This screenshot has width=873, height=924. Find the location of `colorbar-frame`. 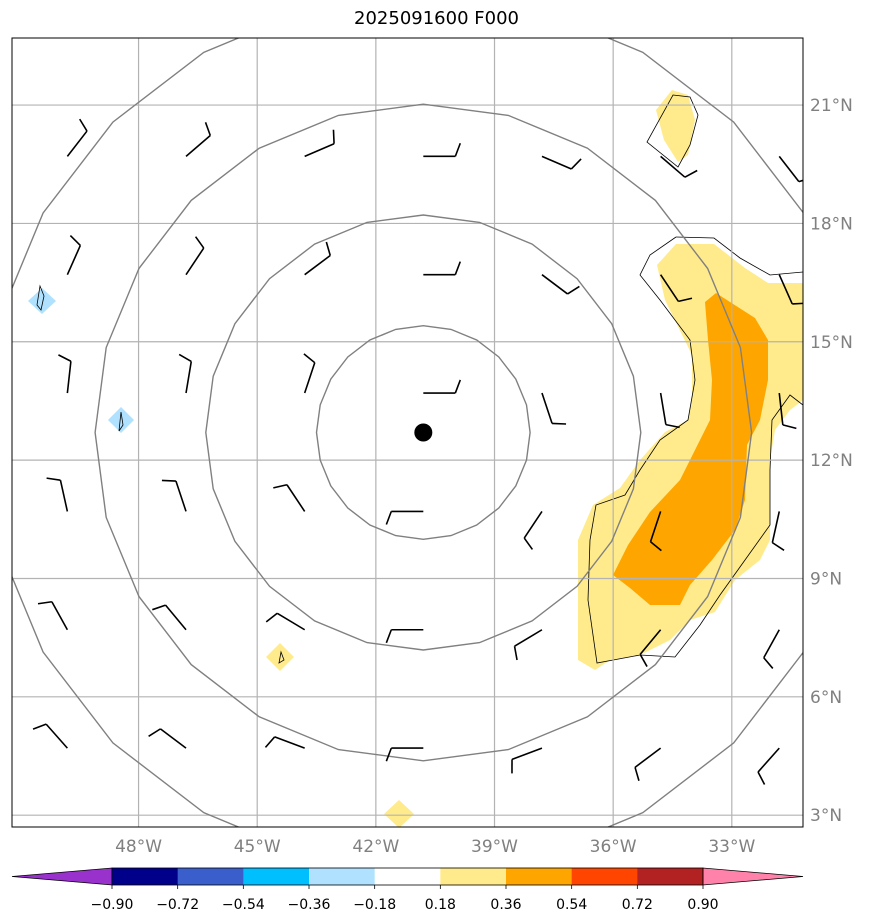

colorbar-frame is located at coordinates (407, 876).